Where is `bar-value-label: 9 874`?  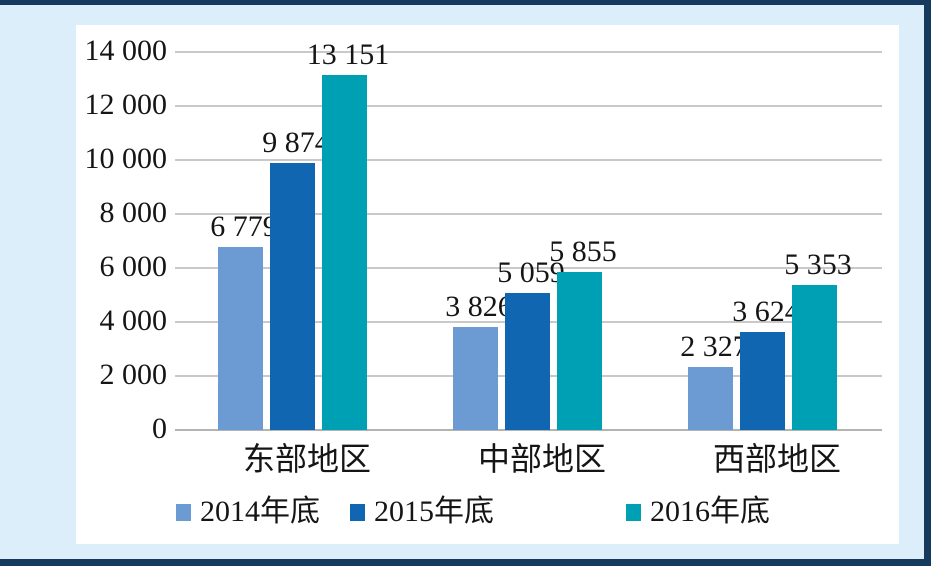
bar-value-label: 9 874 is located at coordinates (296, 143).